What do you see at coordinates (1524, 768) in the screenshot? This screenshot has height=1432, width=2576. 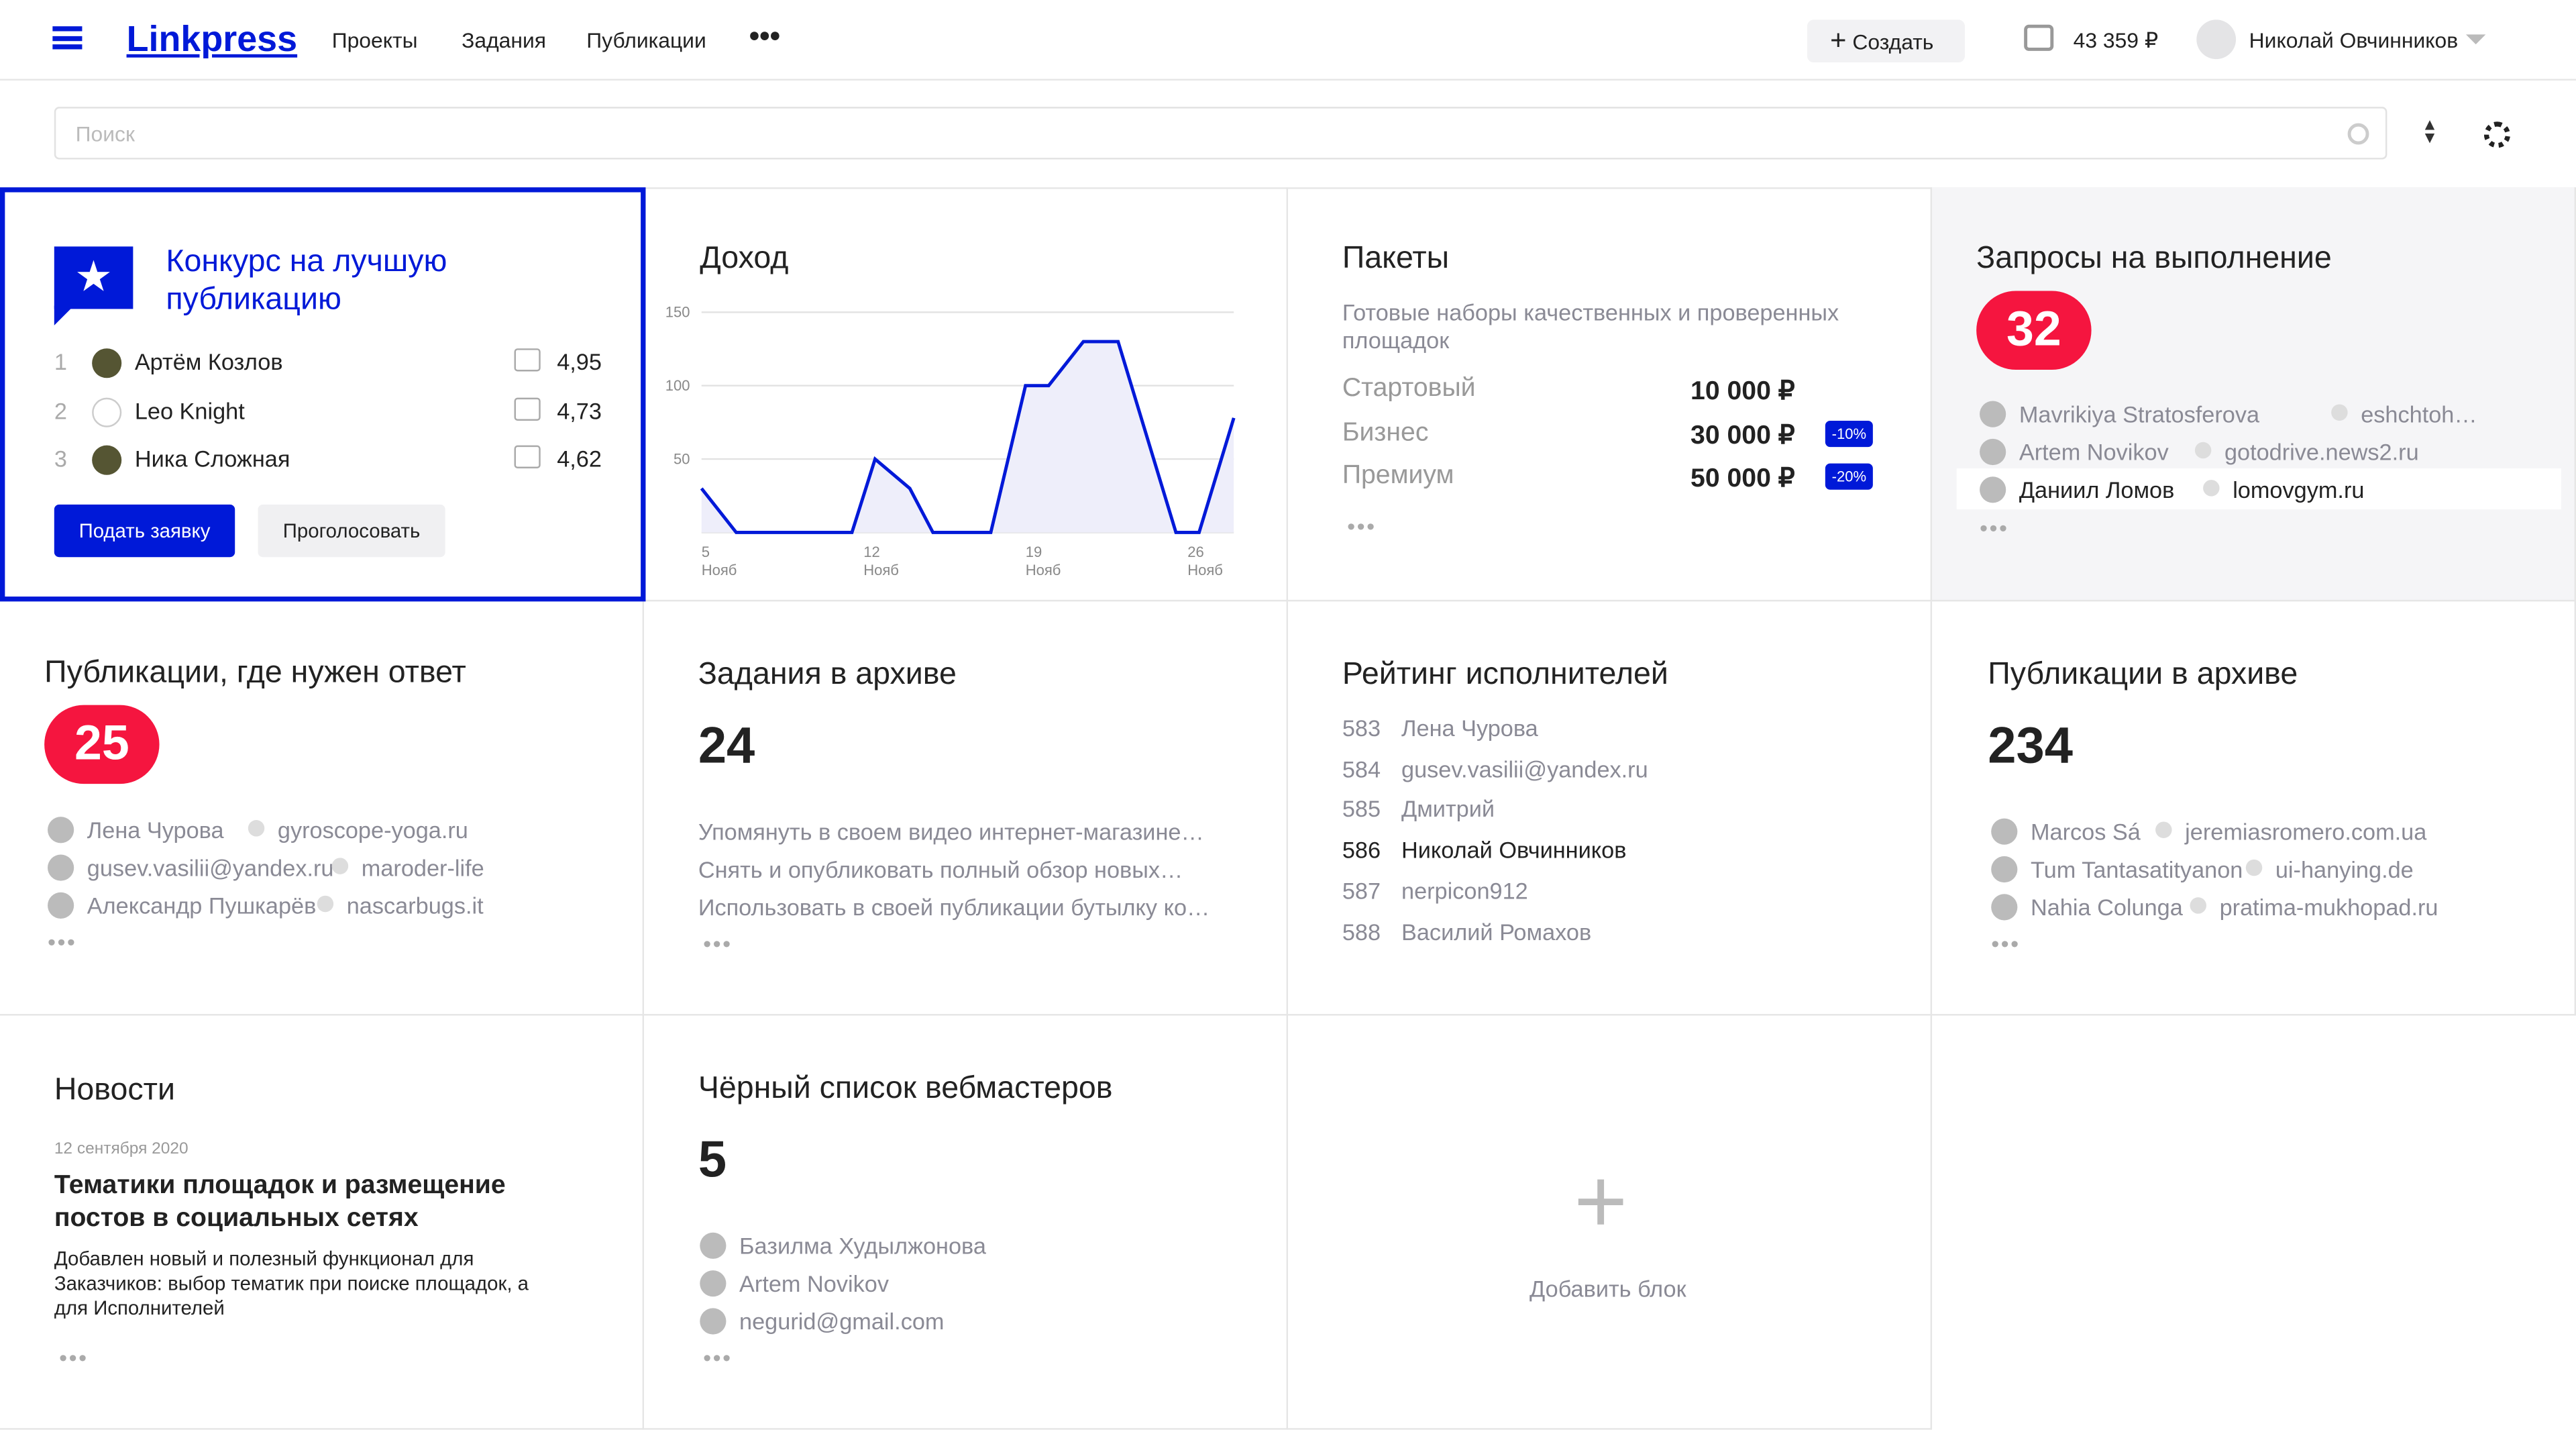 I see `name: gusev.vasilii@yandex.ru` at bounding box center [1524, 768].